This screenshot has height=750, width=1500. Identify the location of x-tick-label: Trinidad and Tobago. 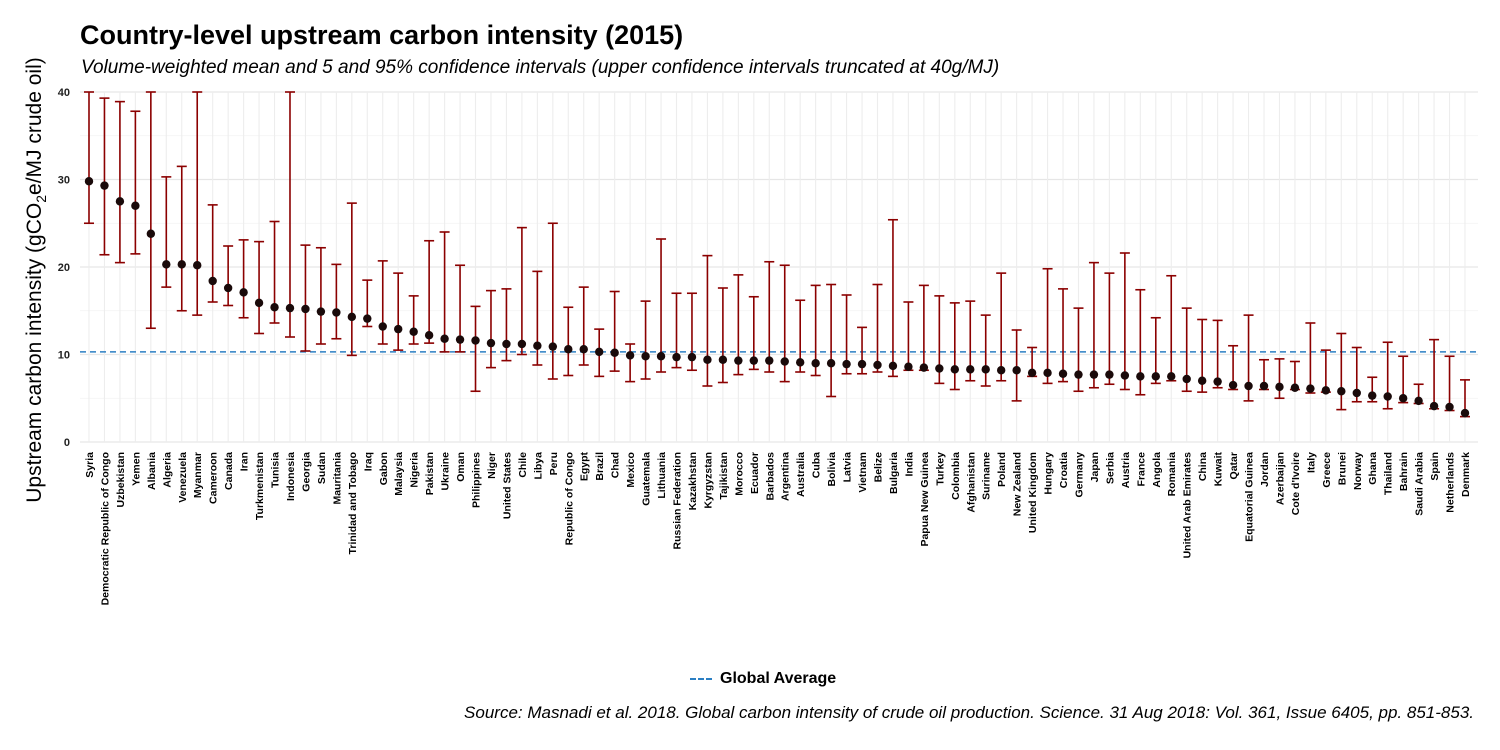
(353, 503).